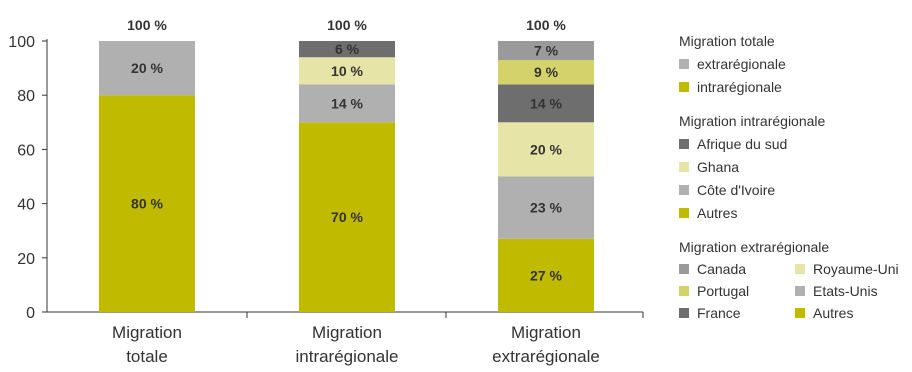 The height and width of the screenshot is (372, 912). Describe the element at coordinates (722, 269) in the screenshot. I see `legend-label: Canada` at that location.